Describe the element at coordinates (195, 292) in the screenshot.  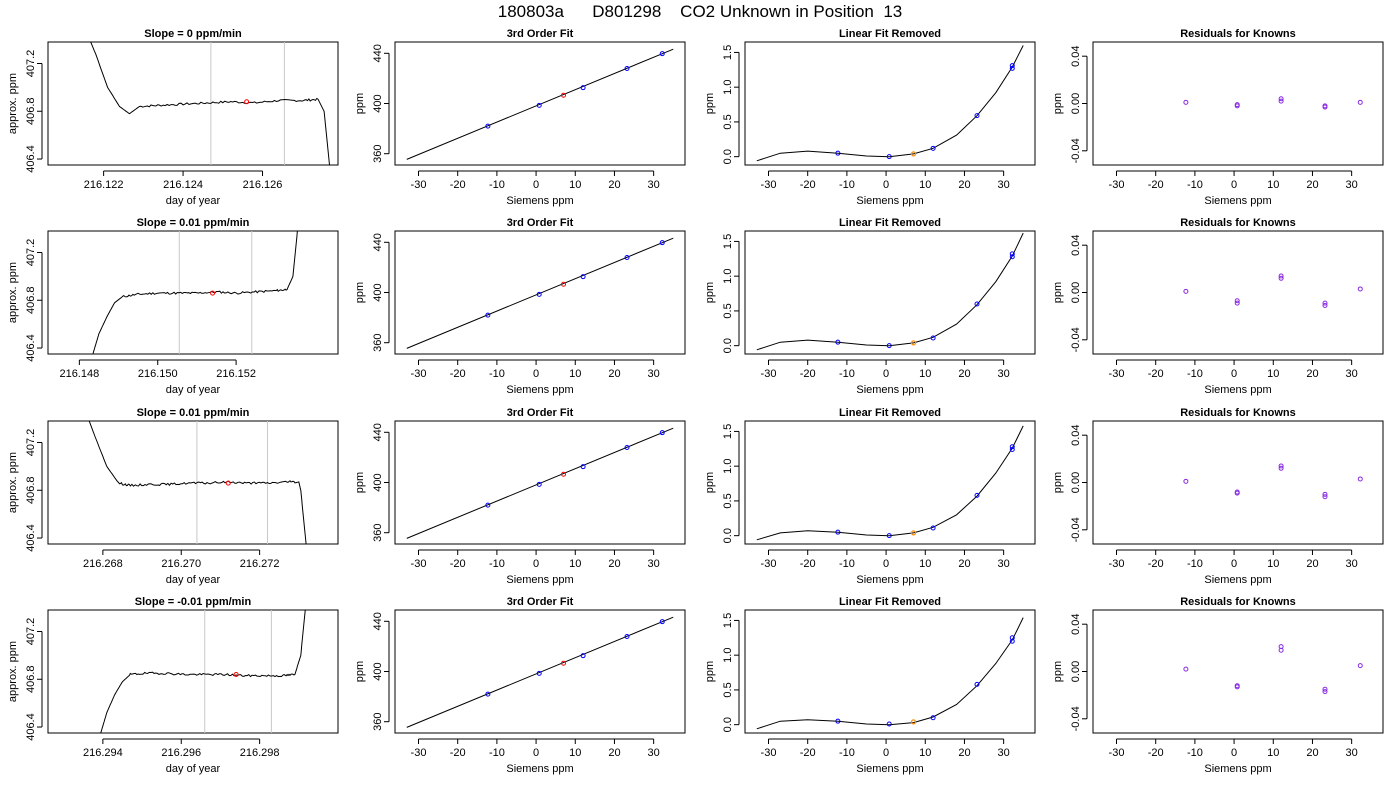
I see `data-trace-line` at that location.